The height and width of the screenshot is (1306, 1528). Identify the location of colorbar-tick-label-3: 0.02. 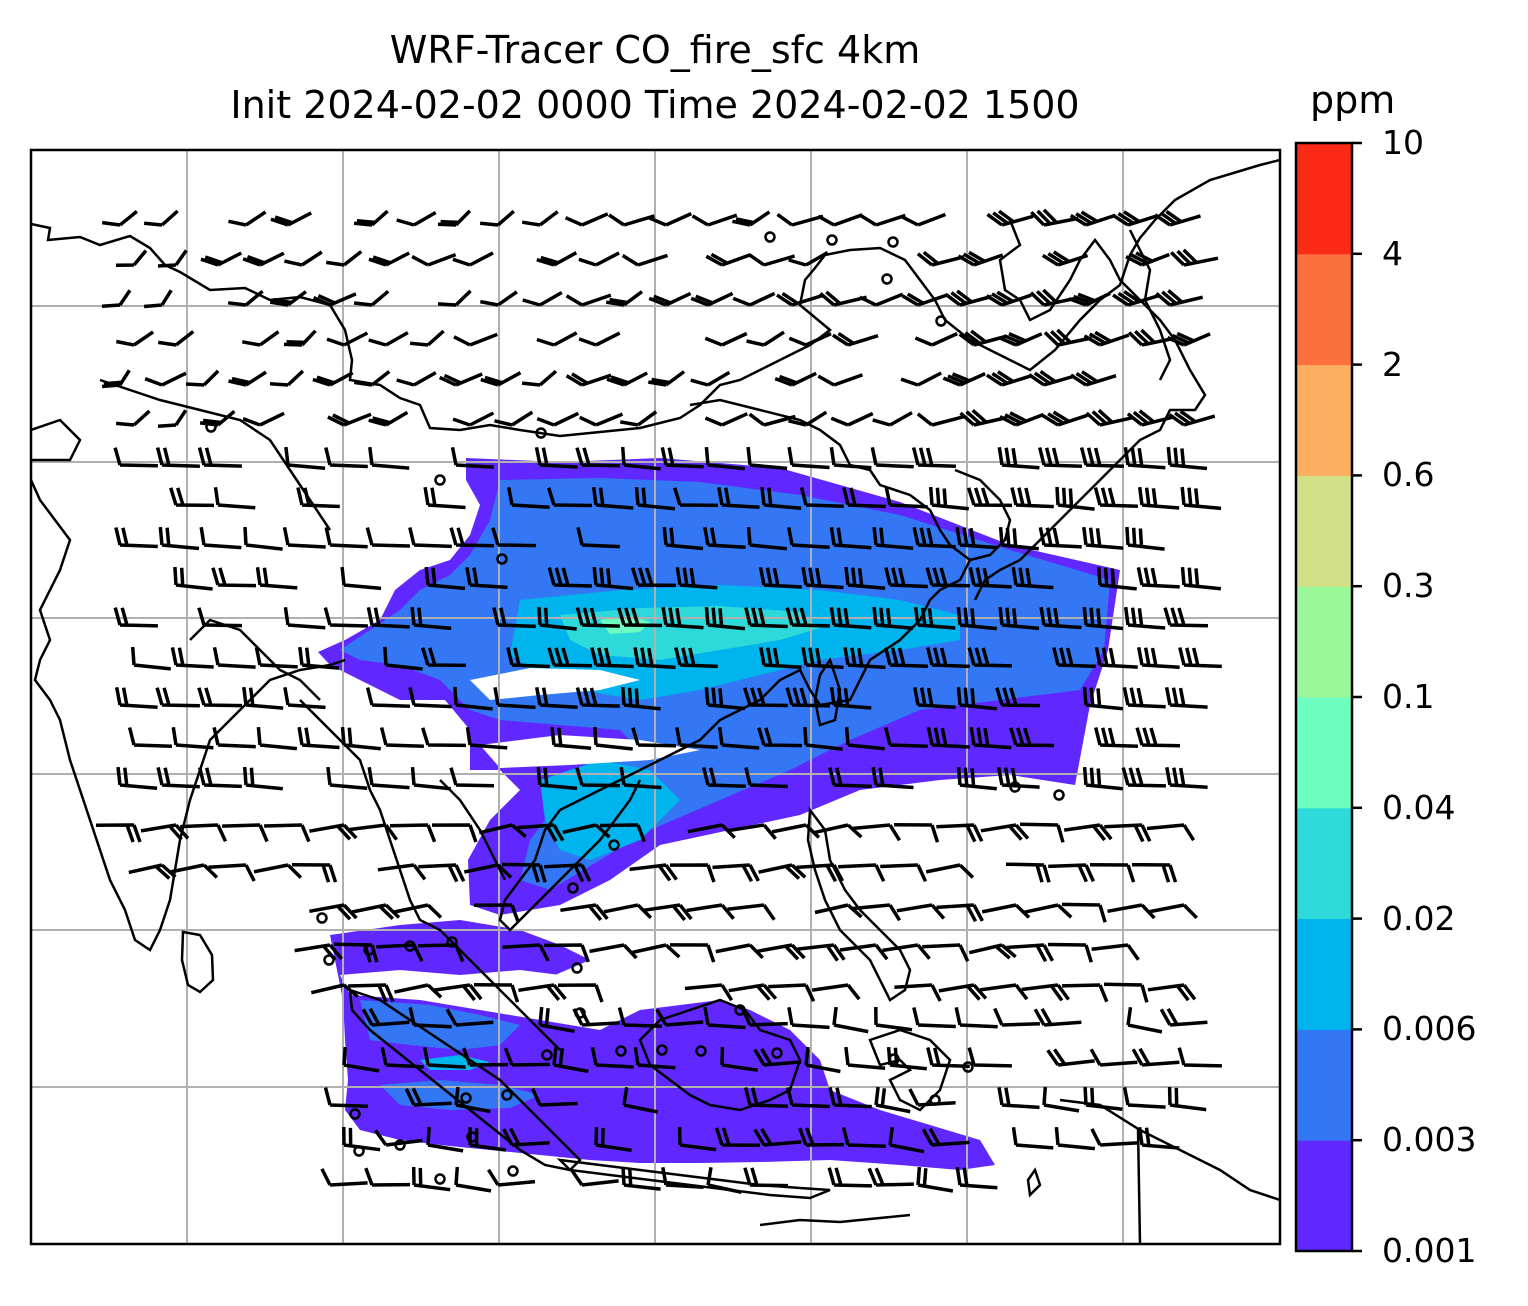
(1419, 918).